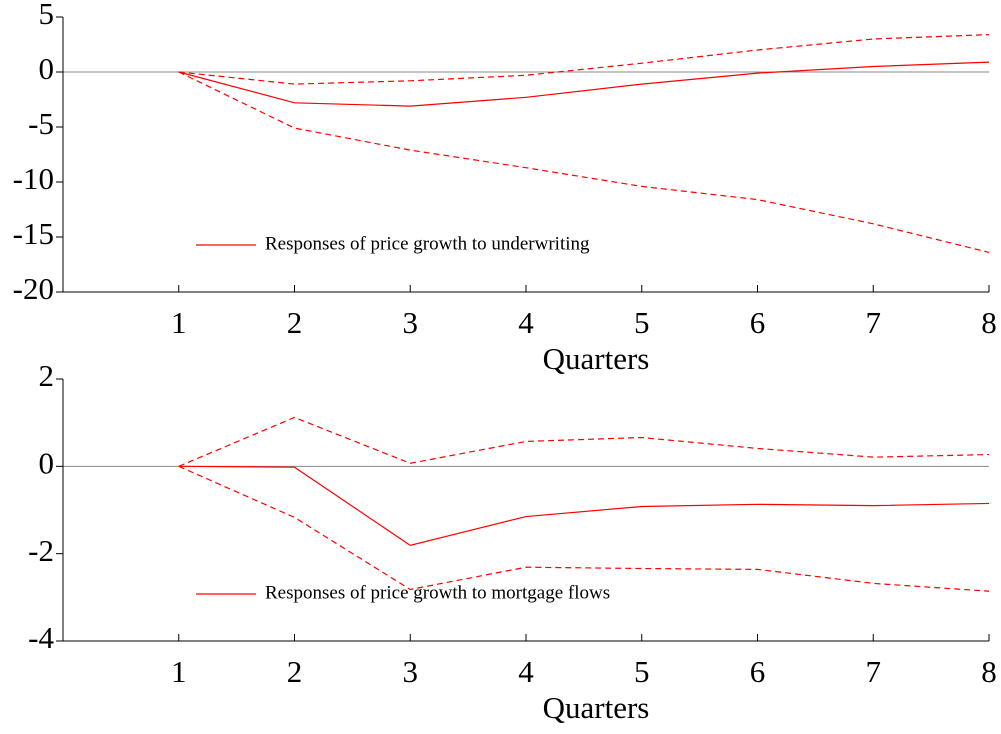 Image resolution: width=1001 pixels, height=734 pixels. Describe the element at coordinates (33, 233) in the screenshot. I see `y-tick-label: -15` at that location.